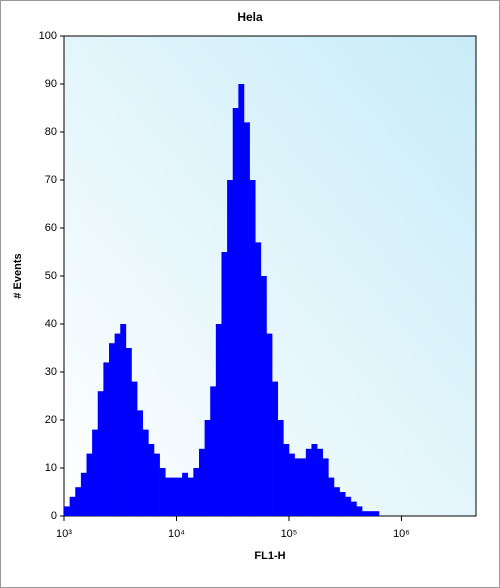 The height and width of the screenshot is (588, 500). I want to click on x-axis-label: FL1-H, so click(269, 556).